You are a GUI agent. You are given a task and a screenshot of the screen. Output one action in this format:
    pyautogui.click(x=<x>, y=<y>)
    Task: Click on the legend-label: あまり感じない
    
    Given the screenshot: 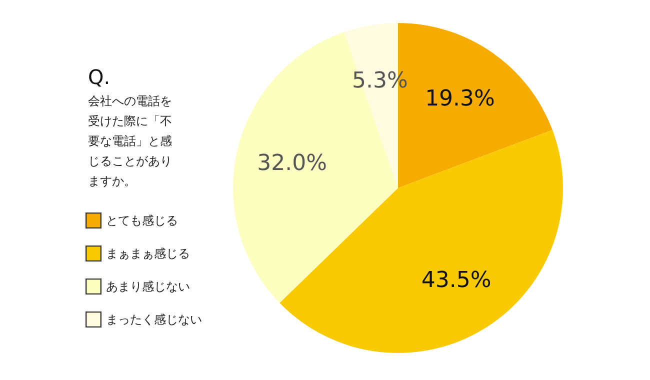 What is the action you would take?
    pyautogui.click(x=148, y=287)
    